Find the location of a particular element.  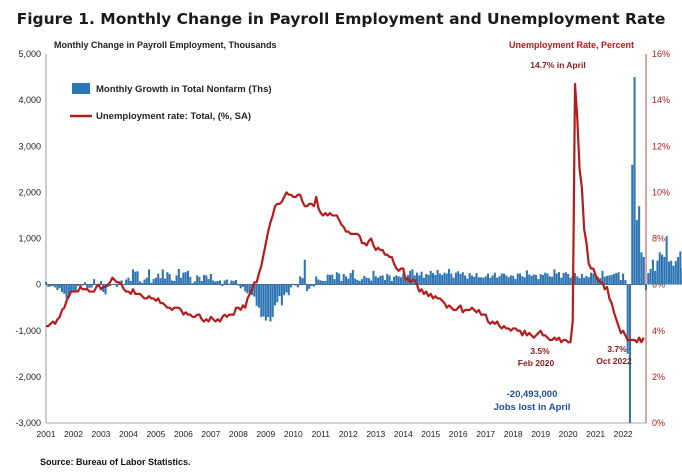

legend-bar-swatch is located at coordinates (81, 88).